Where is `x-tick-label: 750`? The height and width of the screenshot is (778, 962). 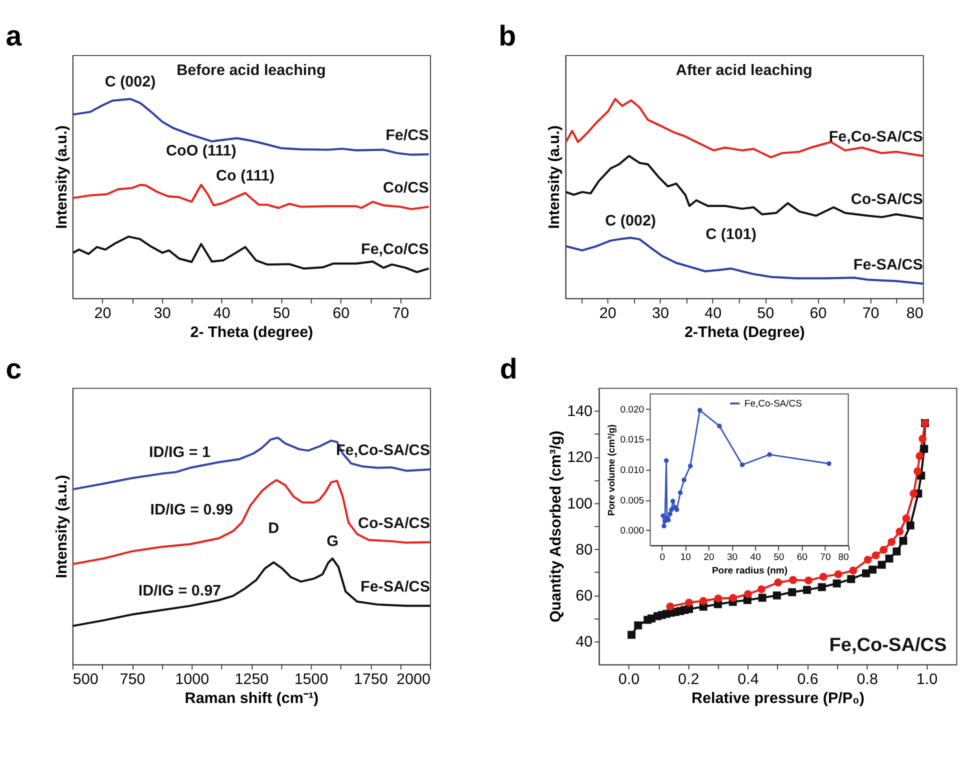 x-tick-label: 750 is located at coordinates (133, 679).